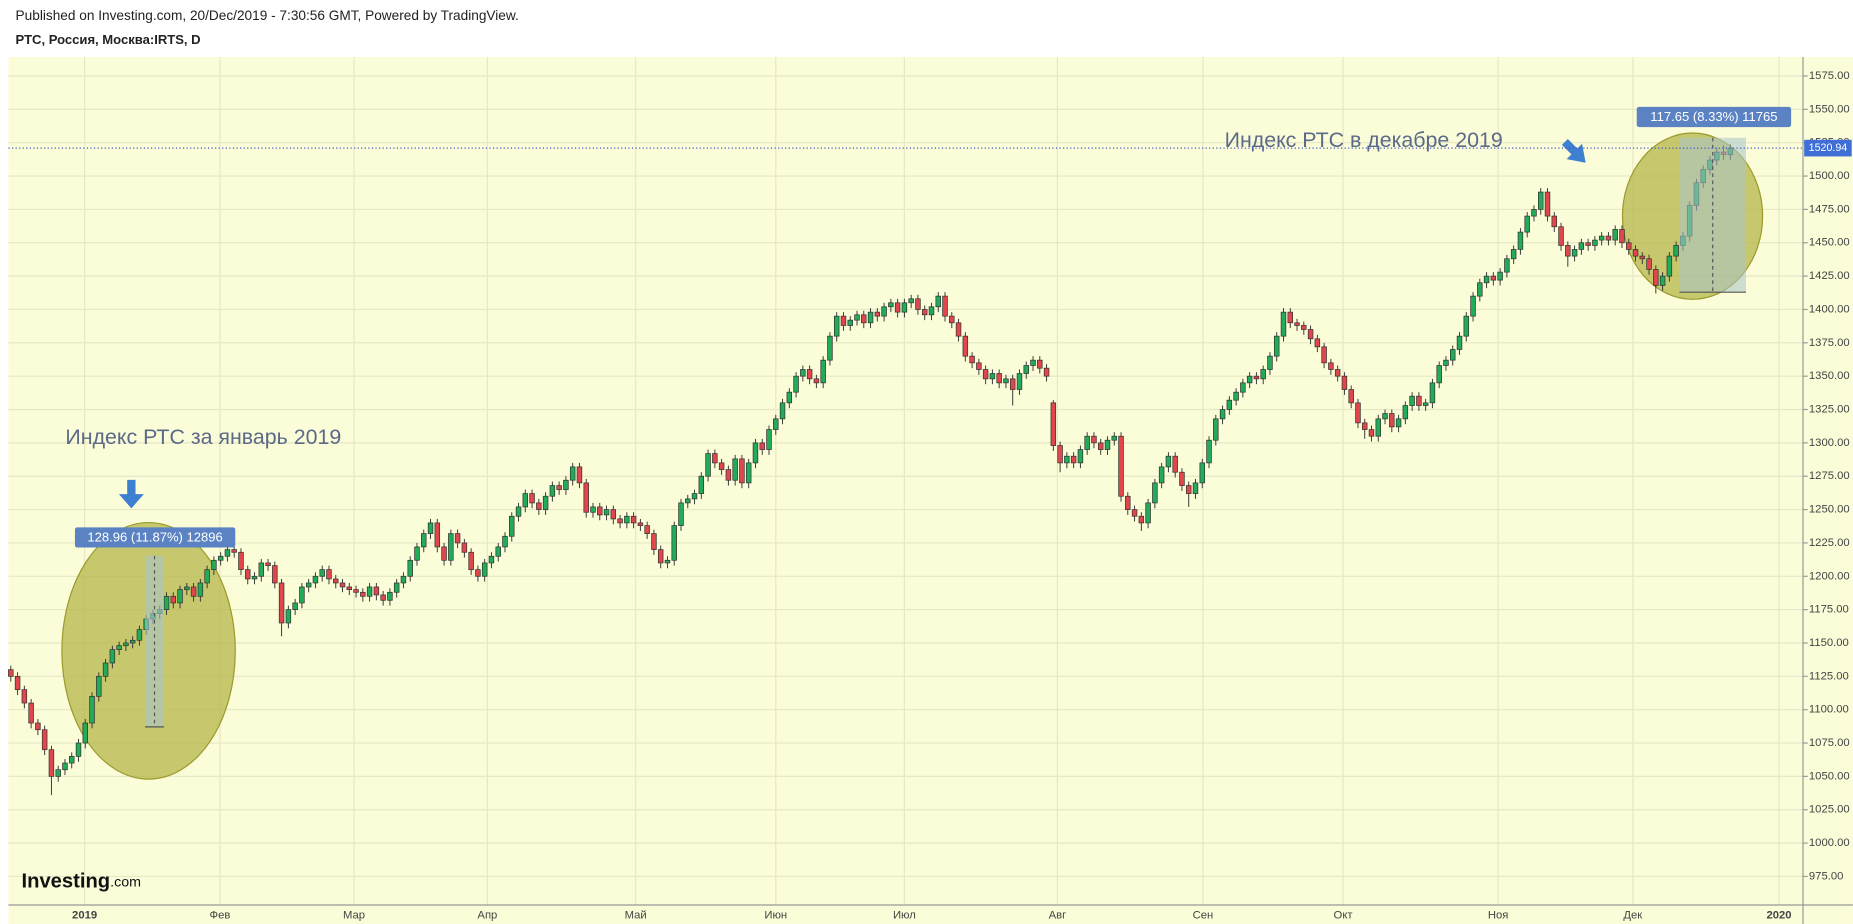 The width and height of the screenshot is (1853, 924). I want to click on x-tick-label: Июн, so click(775, 916).